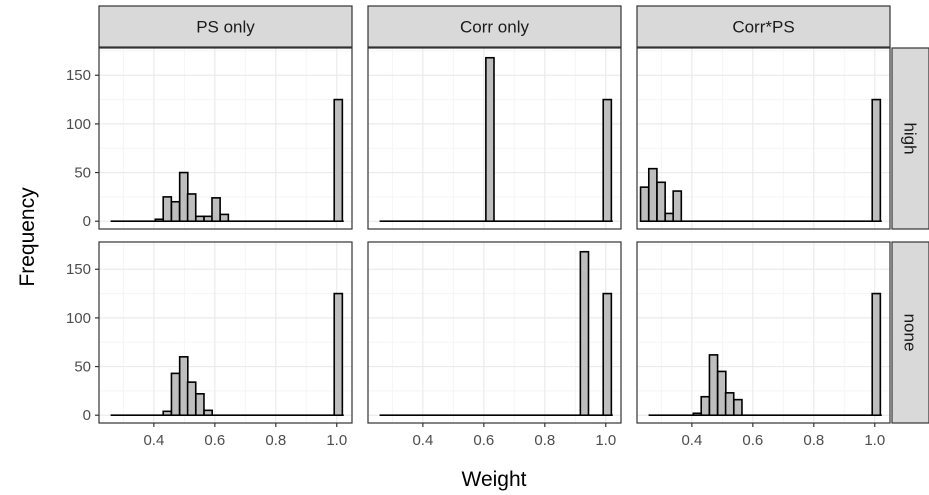 The image size is (929, 495). I want to click on column-strip-corr-only, so click(494, 26).